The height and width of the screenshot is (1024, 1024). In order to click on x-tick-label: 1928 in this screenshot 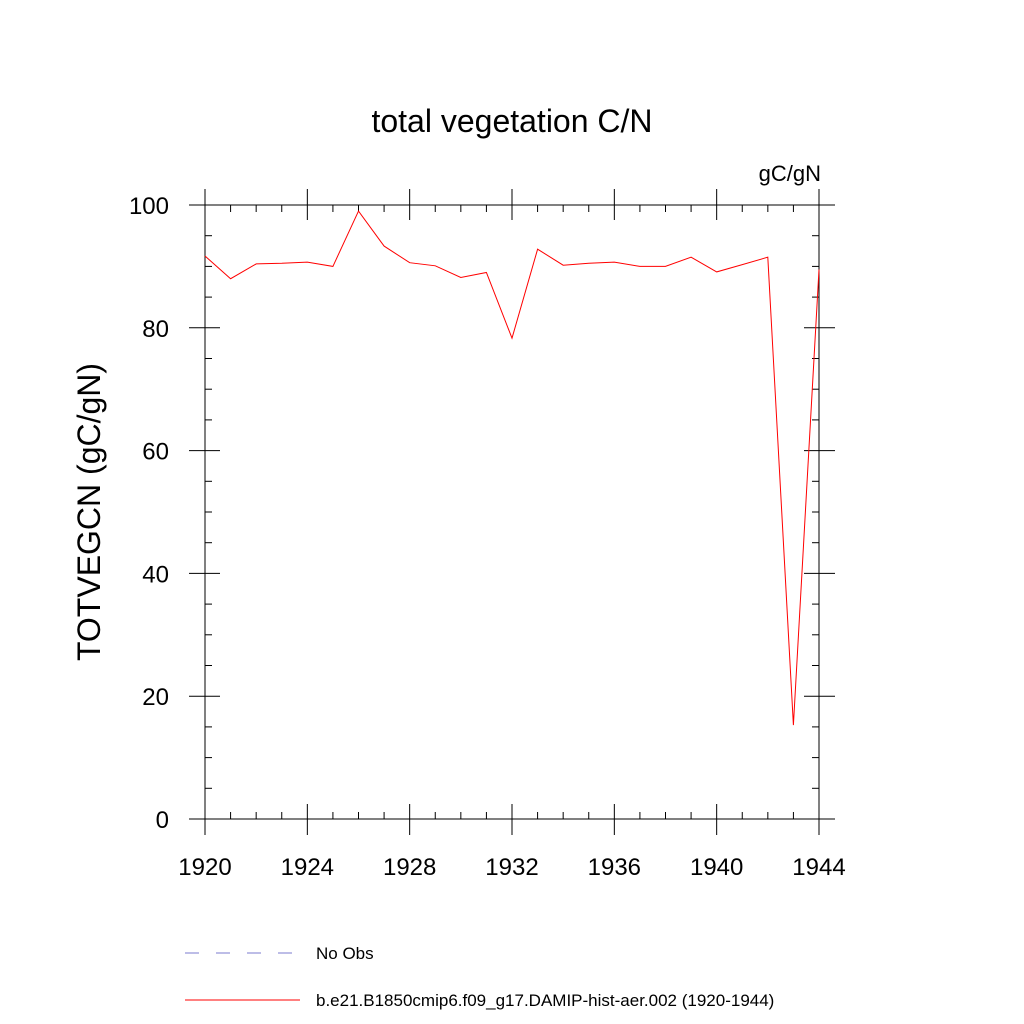, I will do `click(409, 867)`.